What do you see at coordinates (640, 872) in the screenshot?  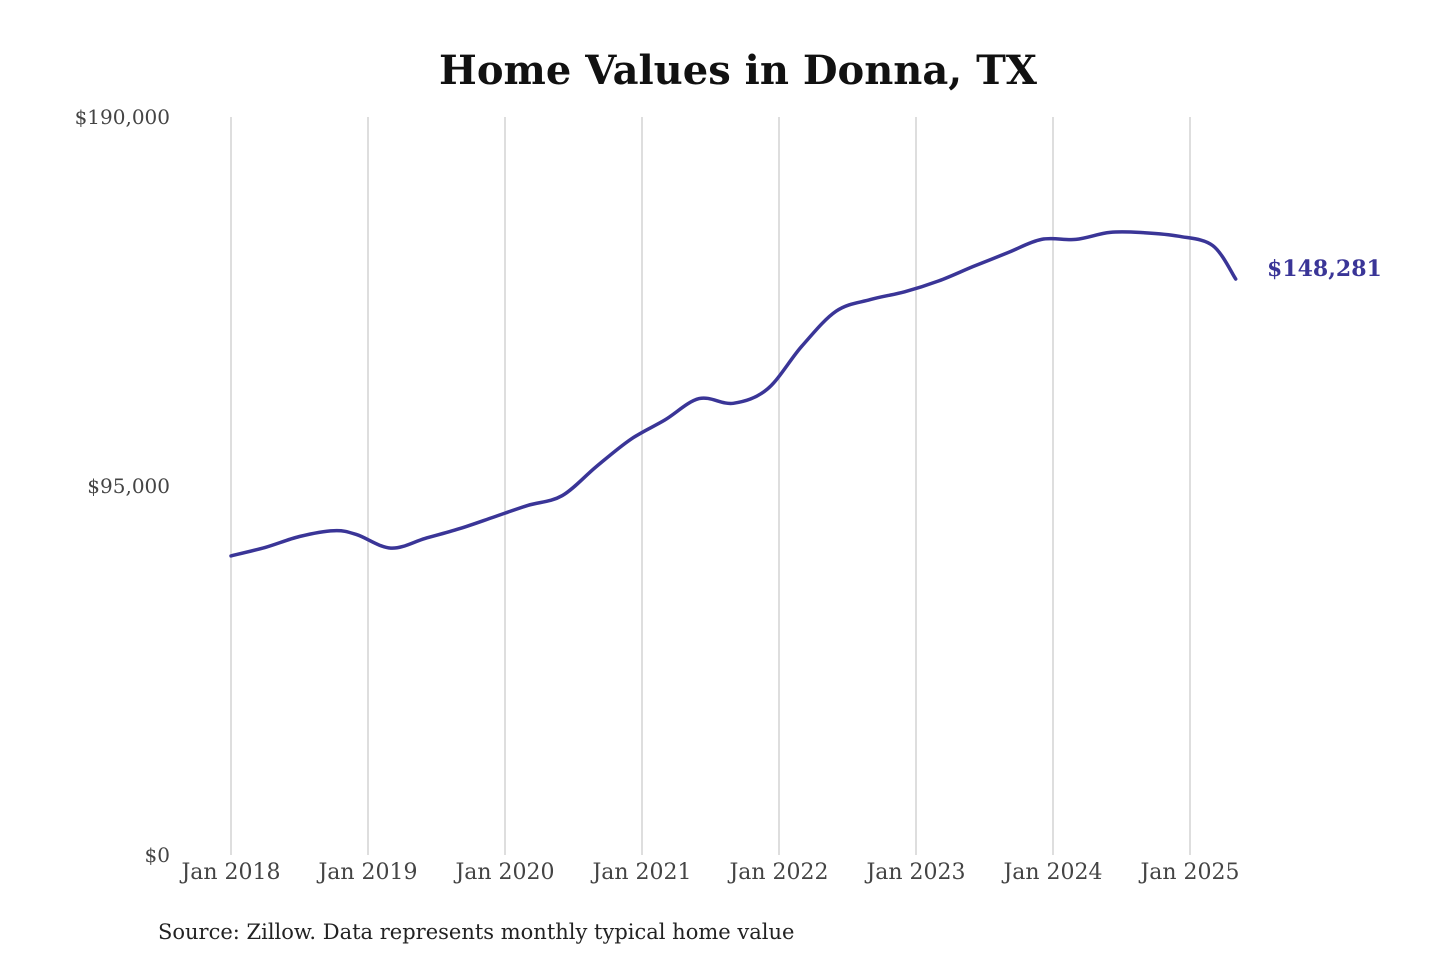 I see `x-tick-label: Jan 2021` at bounding box center [640, 872].